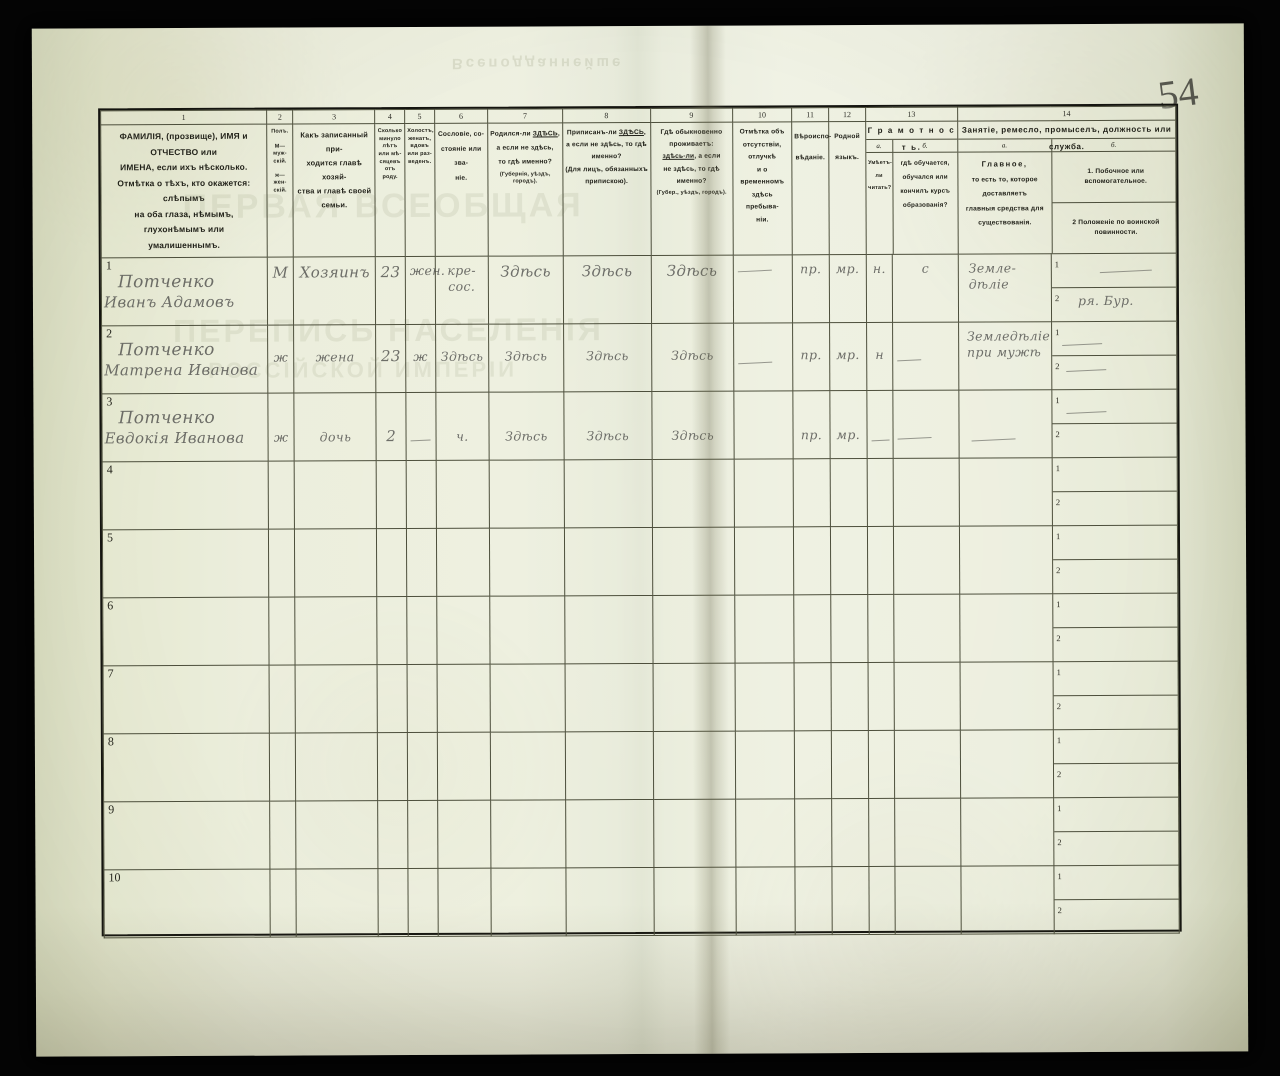  Describe the element at coordinates (335, 359) in the screenshot. I see `cell-relation: жена` at that location.